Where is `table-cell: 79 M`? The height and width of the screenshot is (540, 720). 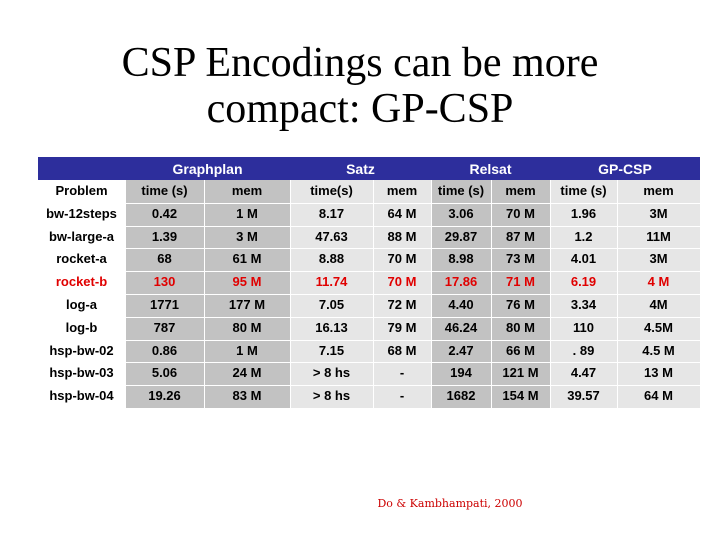
table-cell: 79 M is located at coordinates (402, 327).